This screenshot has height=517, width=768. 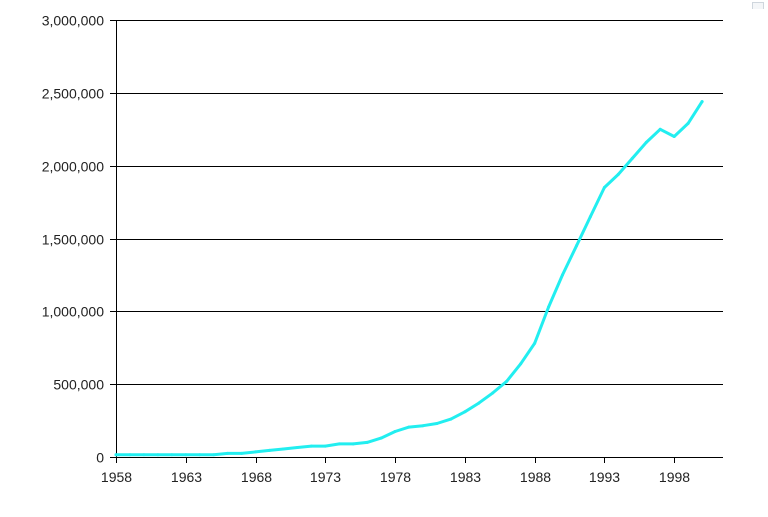 What do you see at coordinates (73, 94) in the screenshot?
I see `y-tick-label: 2,500,000` at bounding box center [73, 94].